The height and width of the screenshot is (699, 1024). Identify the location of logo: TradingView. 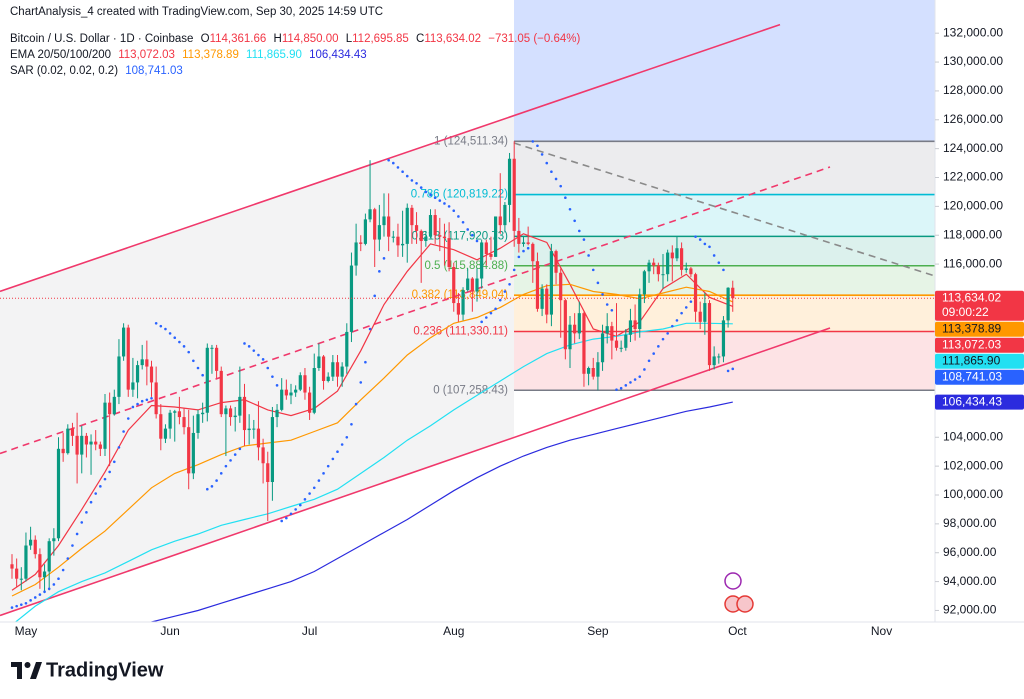
(87, 670).